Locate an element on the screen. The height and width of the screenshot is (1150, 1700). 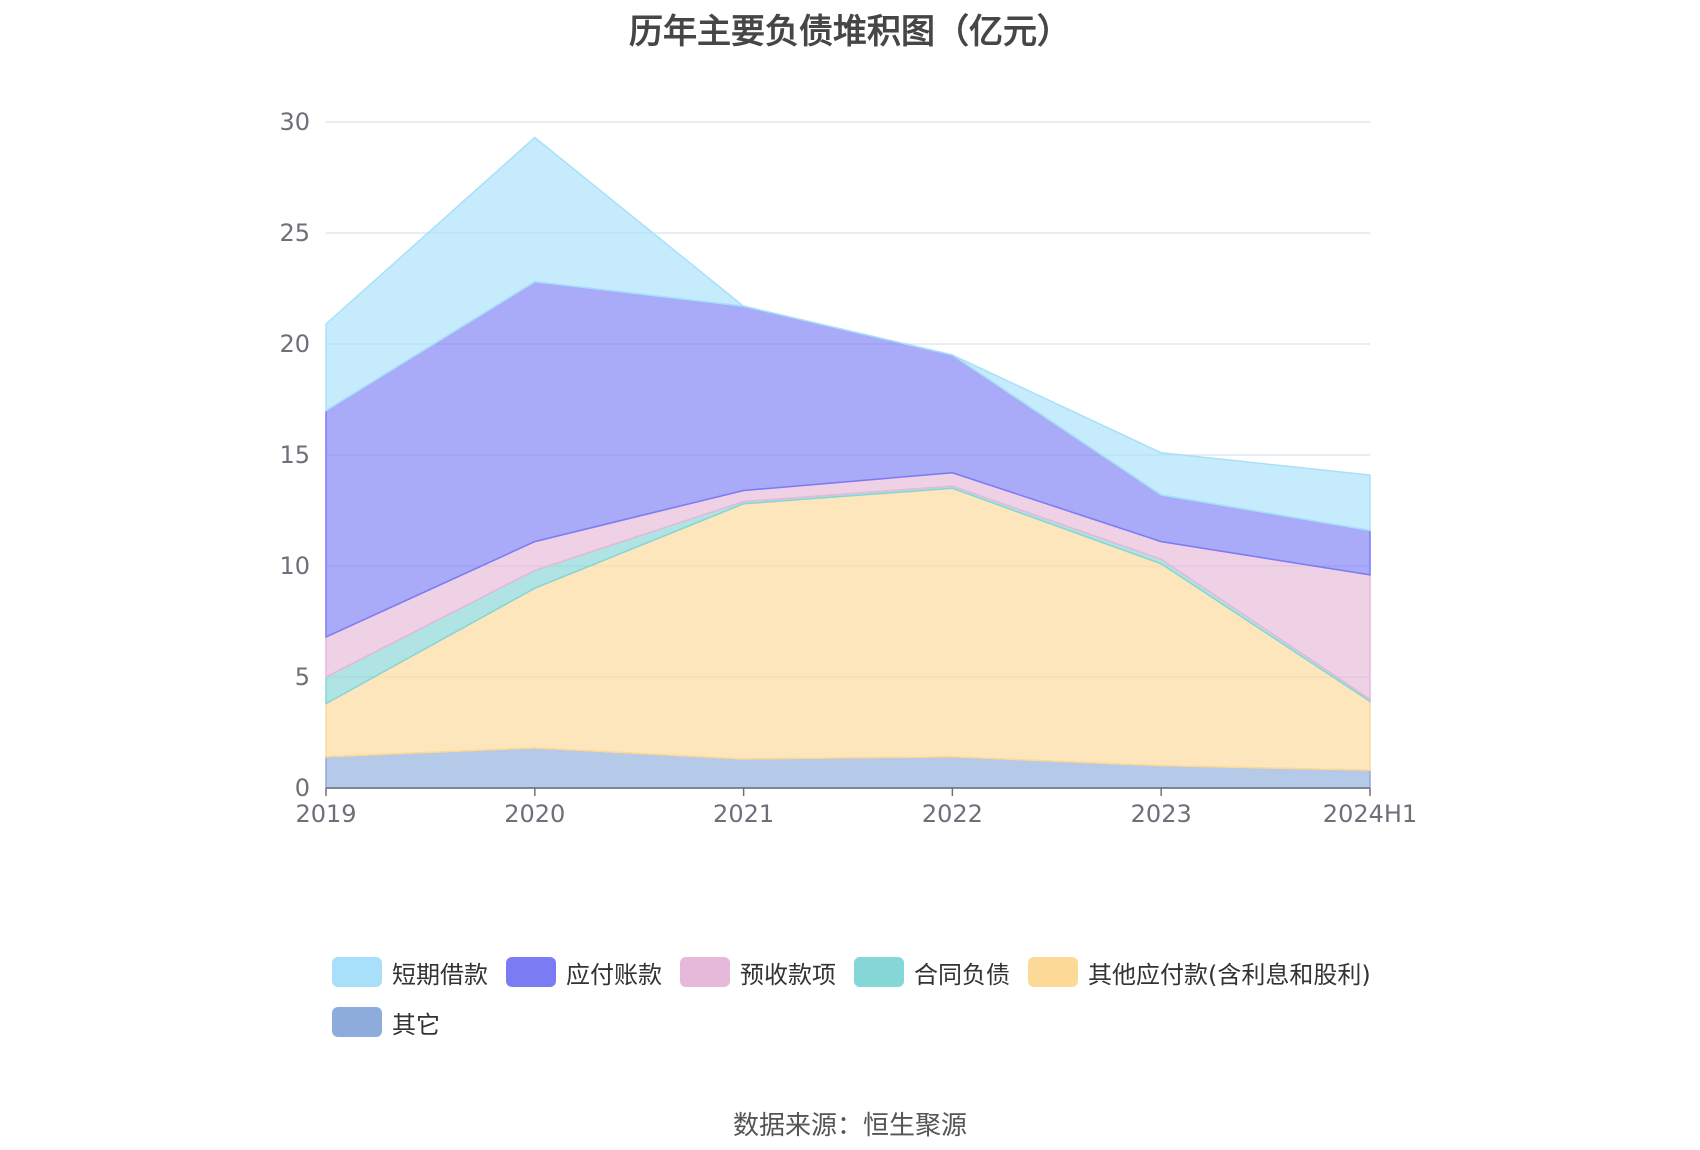
legend-item: 应付账款 is located at coordinates (584, 972).